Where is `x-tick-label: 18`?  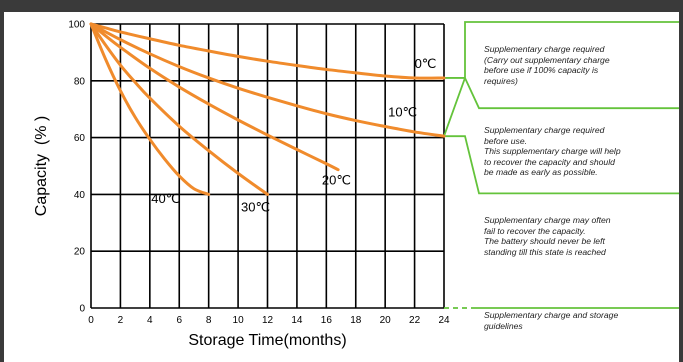 x-tick-label: 18 is located at coordinates (356, 320).